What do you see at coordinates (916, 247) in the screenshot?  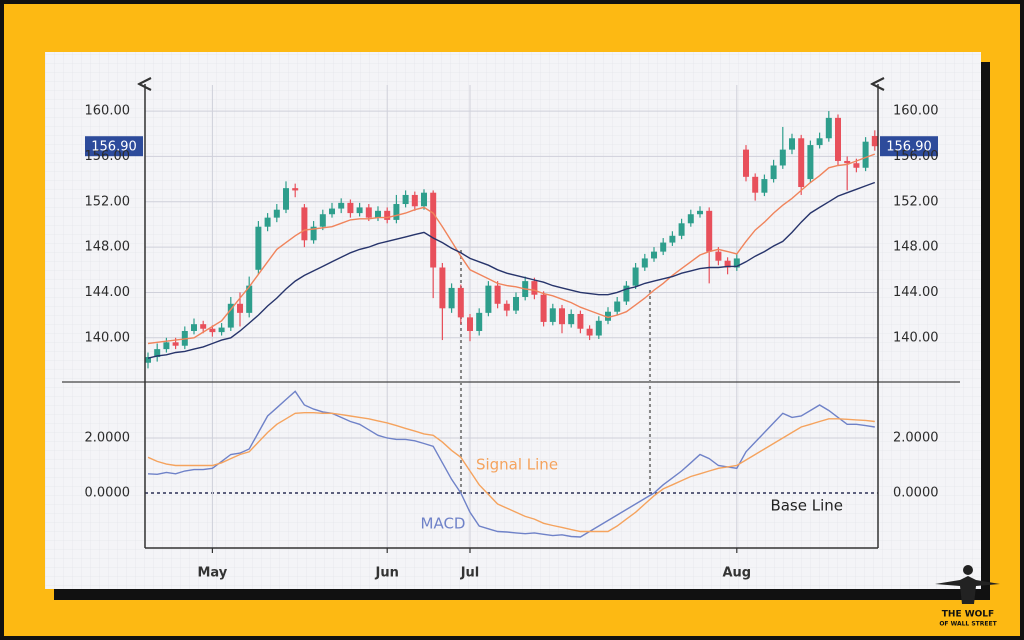 I see `y2-tick-label: 148.00` at bounding box center [916, 247].